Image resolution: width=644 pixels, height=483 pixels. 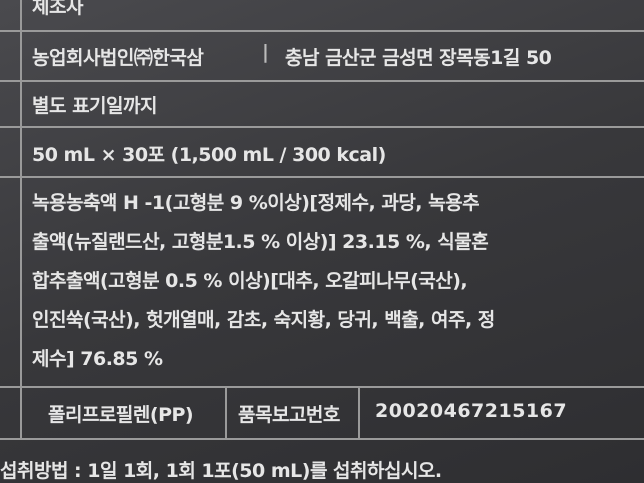 What do you see at coordinates (260, 242) in the screenshot?
I see `ingredient-line: 출액(뉴질랜드산, 고형분1.5 % 이상)] 23.15 %, 식물혼` at bounding box center [260, 242].